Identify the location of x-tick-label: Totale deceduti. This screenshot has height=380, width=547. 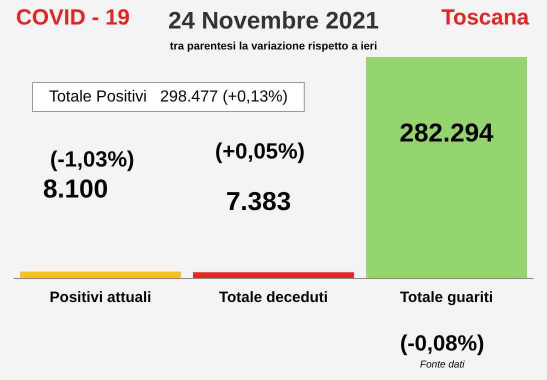
(273, 297).